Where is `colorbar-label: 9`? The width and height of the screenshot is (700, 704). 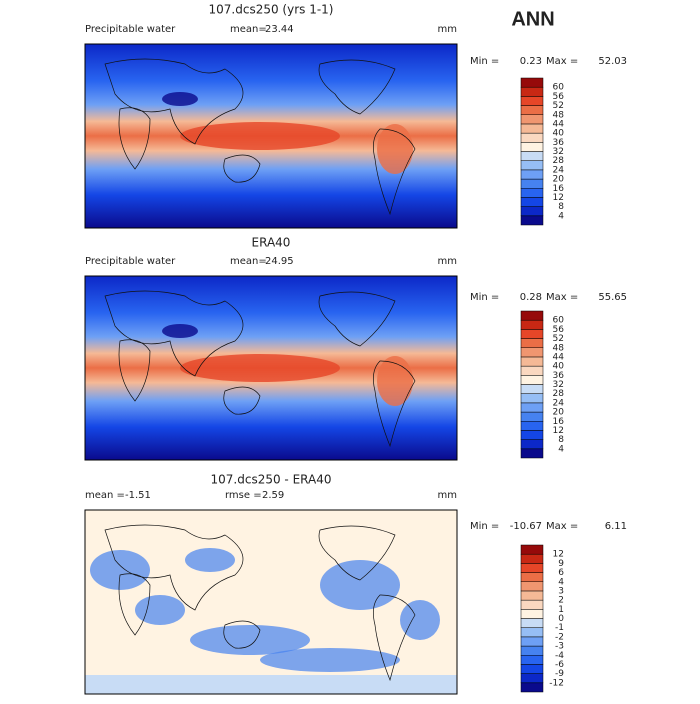 colorbar-label: 9 is located at coordinates (561, 564).